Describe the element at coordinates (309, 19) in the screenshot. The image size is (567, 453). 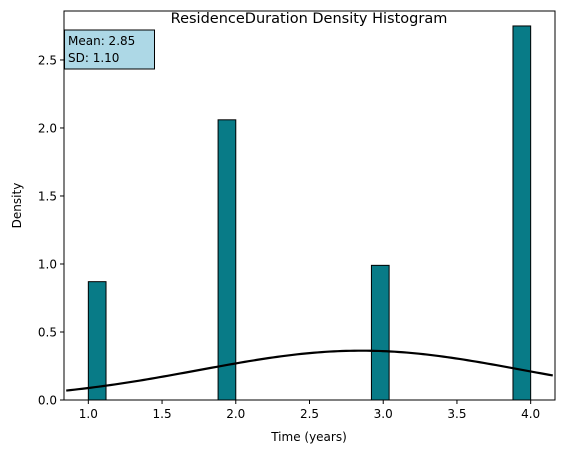
I see `chart-title: ResidenceDuration Density Histogram` at that location.